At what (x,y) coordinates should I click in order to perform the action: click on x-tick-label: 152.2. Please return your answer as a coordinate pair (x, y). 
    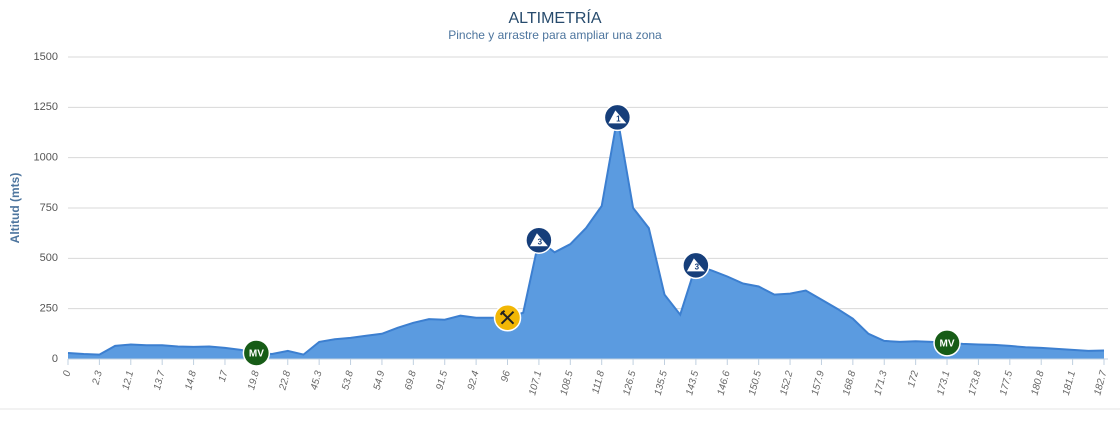
    Looking at the image, I should click on (786, 382).